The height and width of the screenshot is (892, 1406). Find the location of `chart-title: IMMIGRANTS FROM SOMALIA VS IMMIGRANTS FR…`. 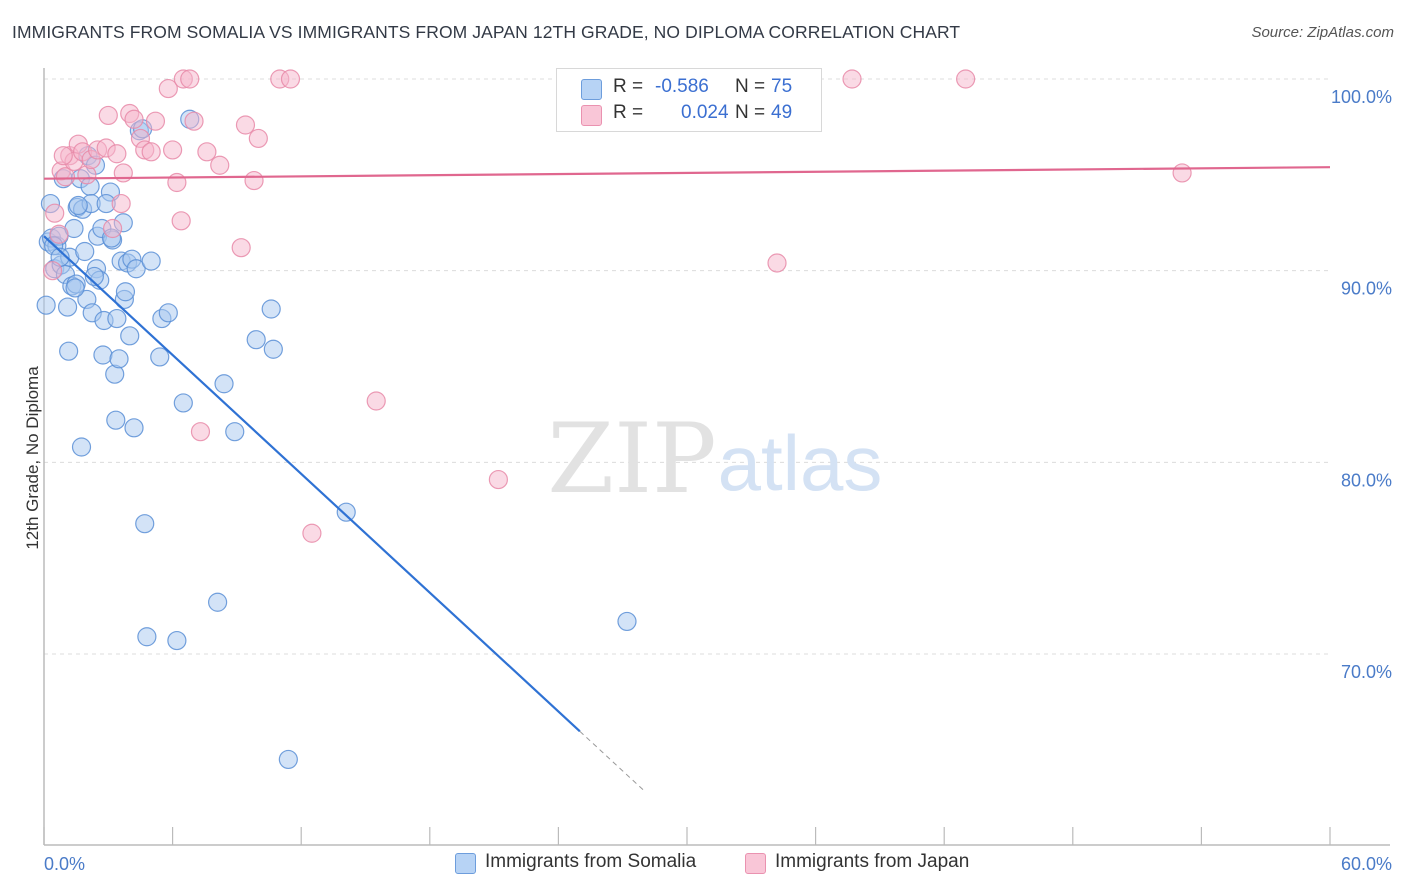

chart-title: IMMIGRANTS FROM SOMALIA VS IMMIGRANTS FR… is located at coordinates (486, 32).